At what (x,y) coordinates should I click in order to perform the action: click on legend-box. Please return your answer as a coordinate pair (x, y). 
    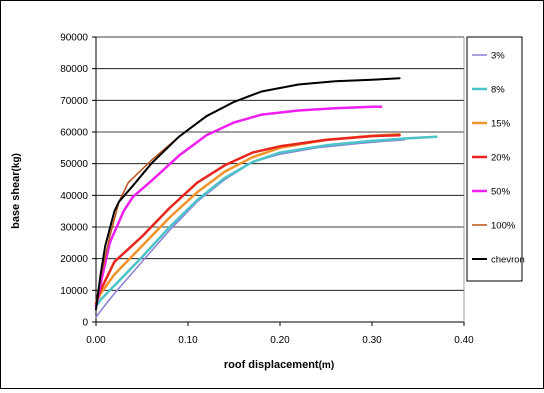
    Looking at the image, I should click on (494, 159).